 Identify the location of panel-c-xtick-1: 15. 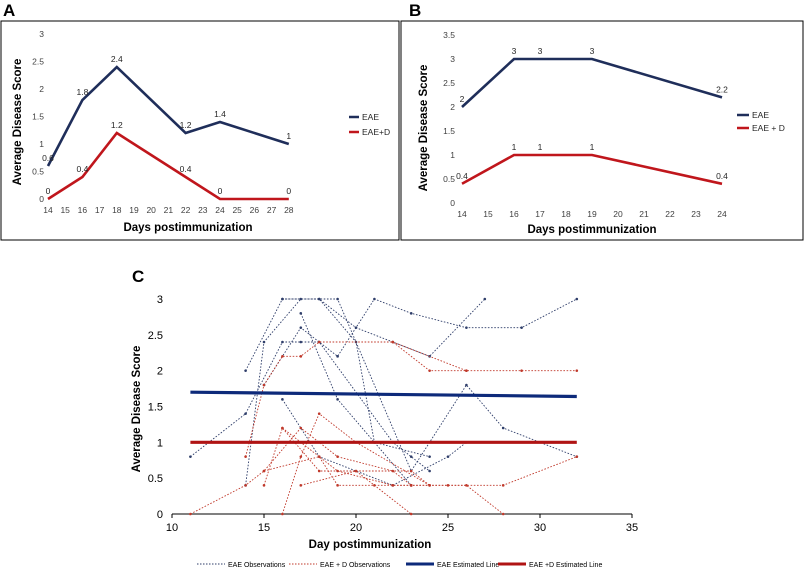
(264, 528).